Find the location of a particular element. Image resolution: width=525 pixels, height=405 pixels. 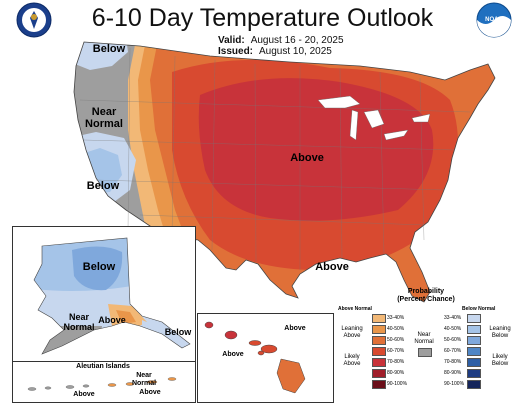

valid-dates: Valid: August 16 - 20, 2025 is located at coordinates (281, 40).